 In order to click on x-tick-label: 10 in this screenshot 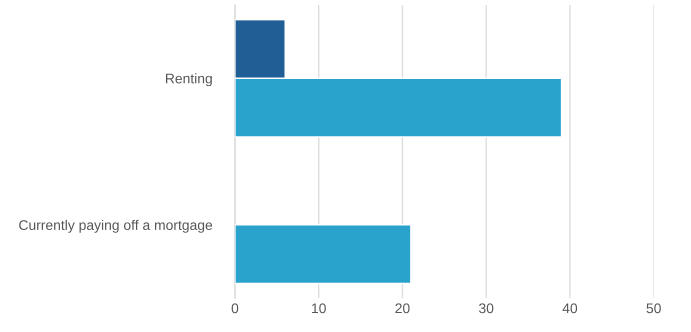, I will do `click(319, 308)`.